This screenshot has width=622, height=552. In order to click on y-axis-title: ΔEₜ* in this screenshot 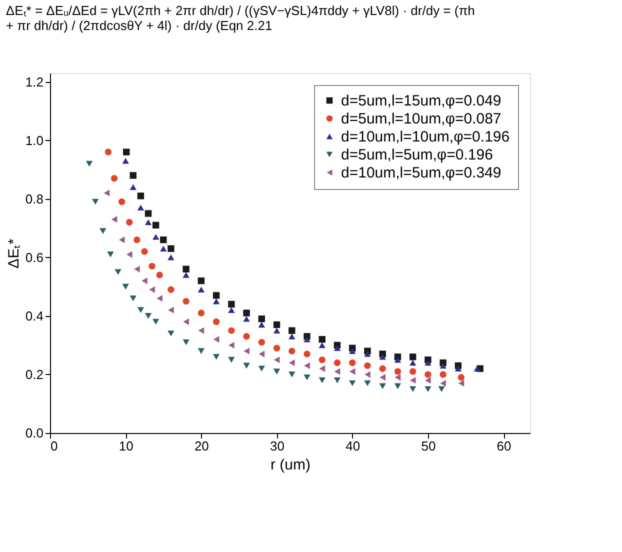, I will do `click(13, 253)`.